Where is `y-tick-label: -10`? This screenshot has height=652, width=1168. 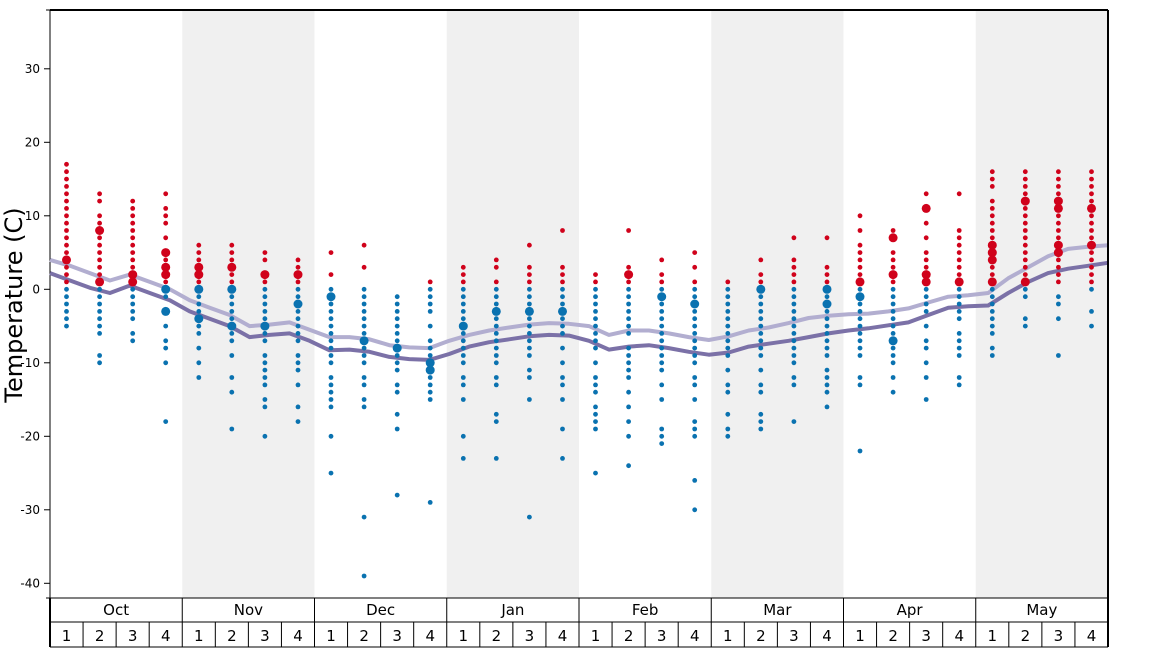 y-tick-label: -10 is located at coordinates (30, 363).